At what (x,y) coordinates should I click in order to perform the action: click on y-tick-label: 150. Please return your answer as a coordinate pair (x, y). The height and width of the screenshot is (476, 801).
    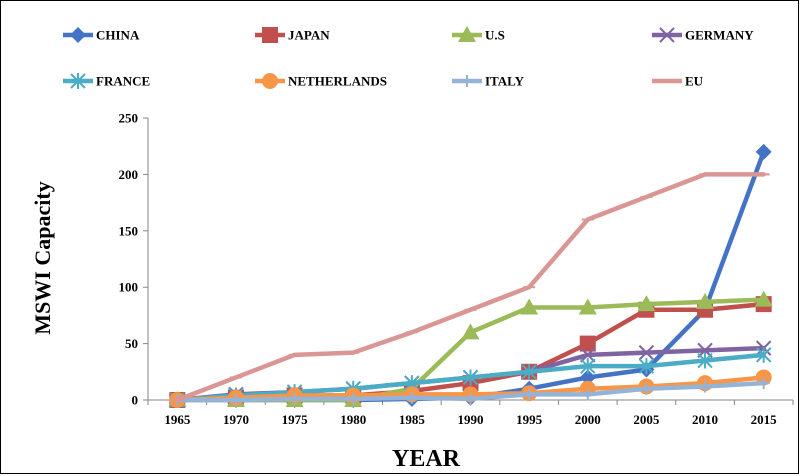
    Looking at the image, I should click on (129, 230).